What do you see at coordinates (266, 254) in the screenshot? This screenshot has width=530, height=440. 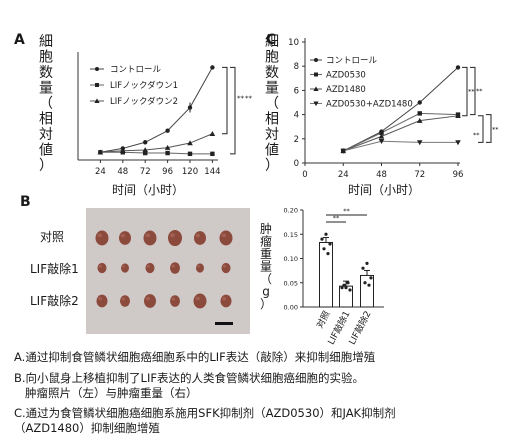 I see `chart-b-ylabel-char: 重` at bounding box center [266, 254].